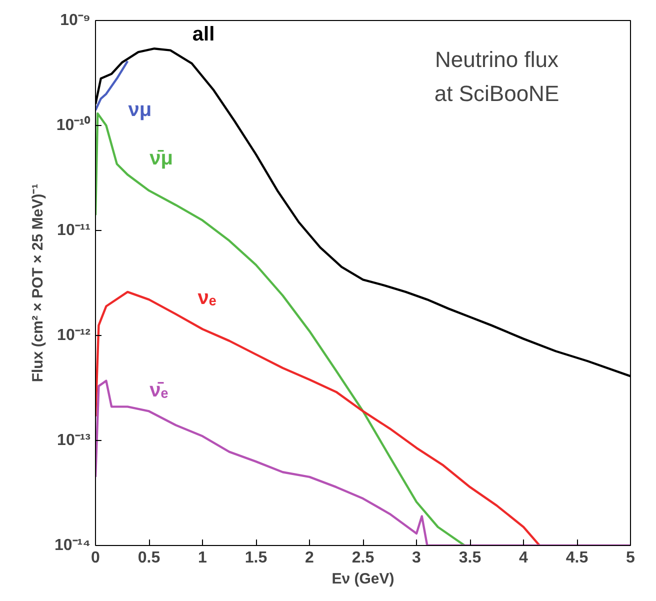 Image resolution: width=656 pixels, height=601 pixels. What do you see at coordinates (149, 558) in the screenshot?
I see `x-tick-label: 0.5` at bounding box center [149, 558].